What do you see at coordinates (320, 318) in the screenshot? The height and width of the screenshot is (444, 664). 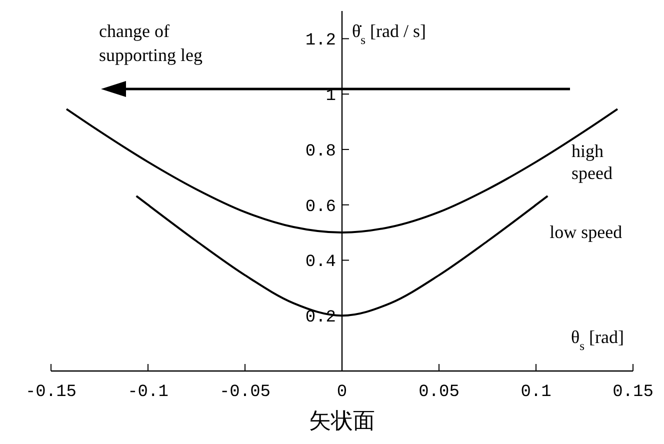 I see `y-tick-label: 0.2` at bounding box center [320, 318].